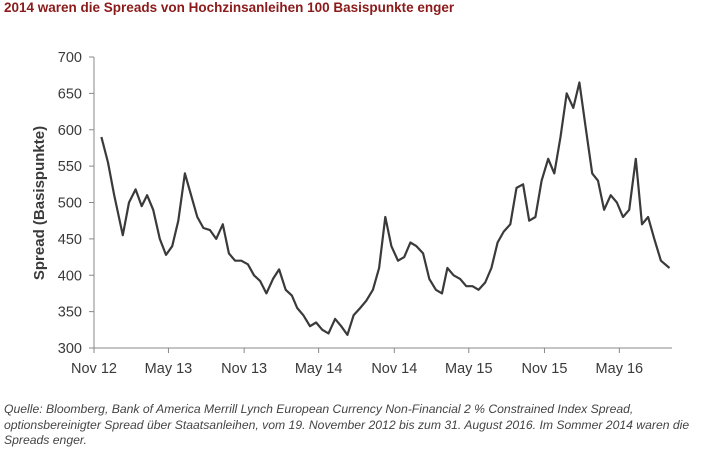 Image resolution: width=704 pixels, height=457 pixels. Describe the element at coordinates (70, 58) in the screenshot. I see `y-tick-label: 700` at that location.